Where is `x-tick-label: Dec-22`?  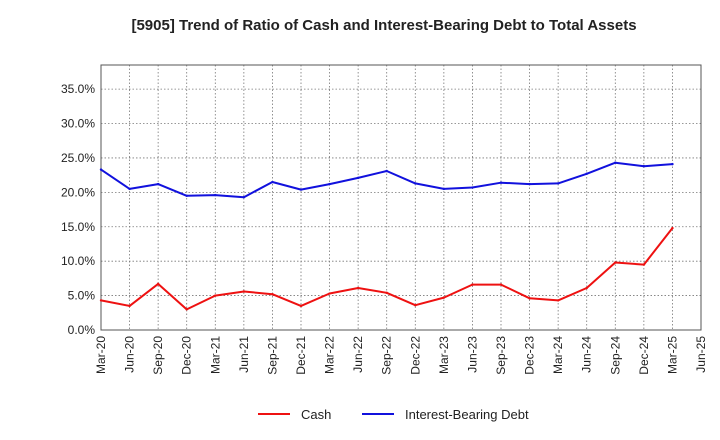 x-tick-label: Dec-22 is located at coordinates (415, 355).